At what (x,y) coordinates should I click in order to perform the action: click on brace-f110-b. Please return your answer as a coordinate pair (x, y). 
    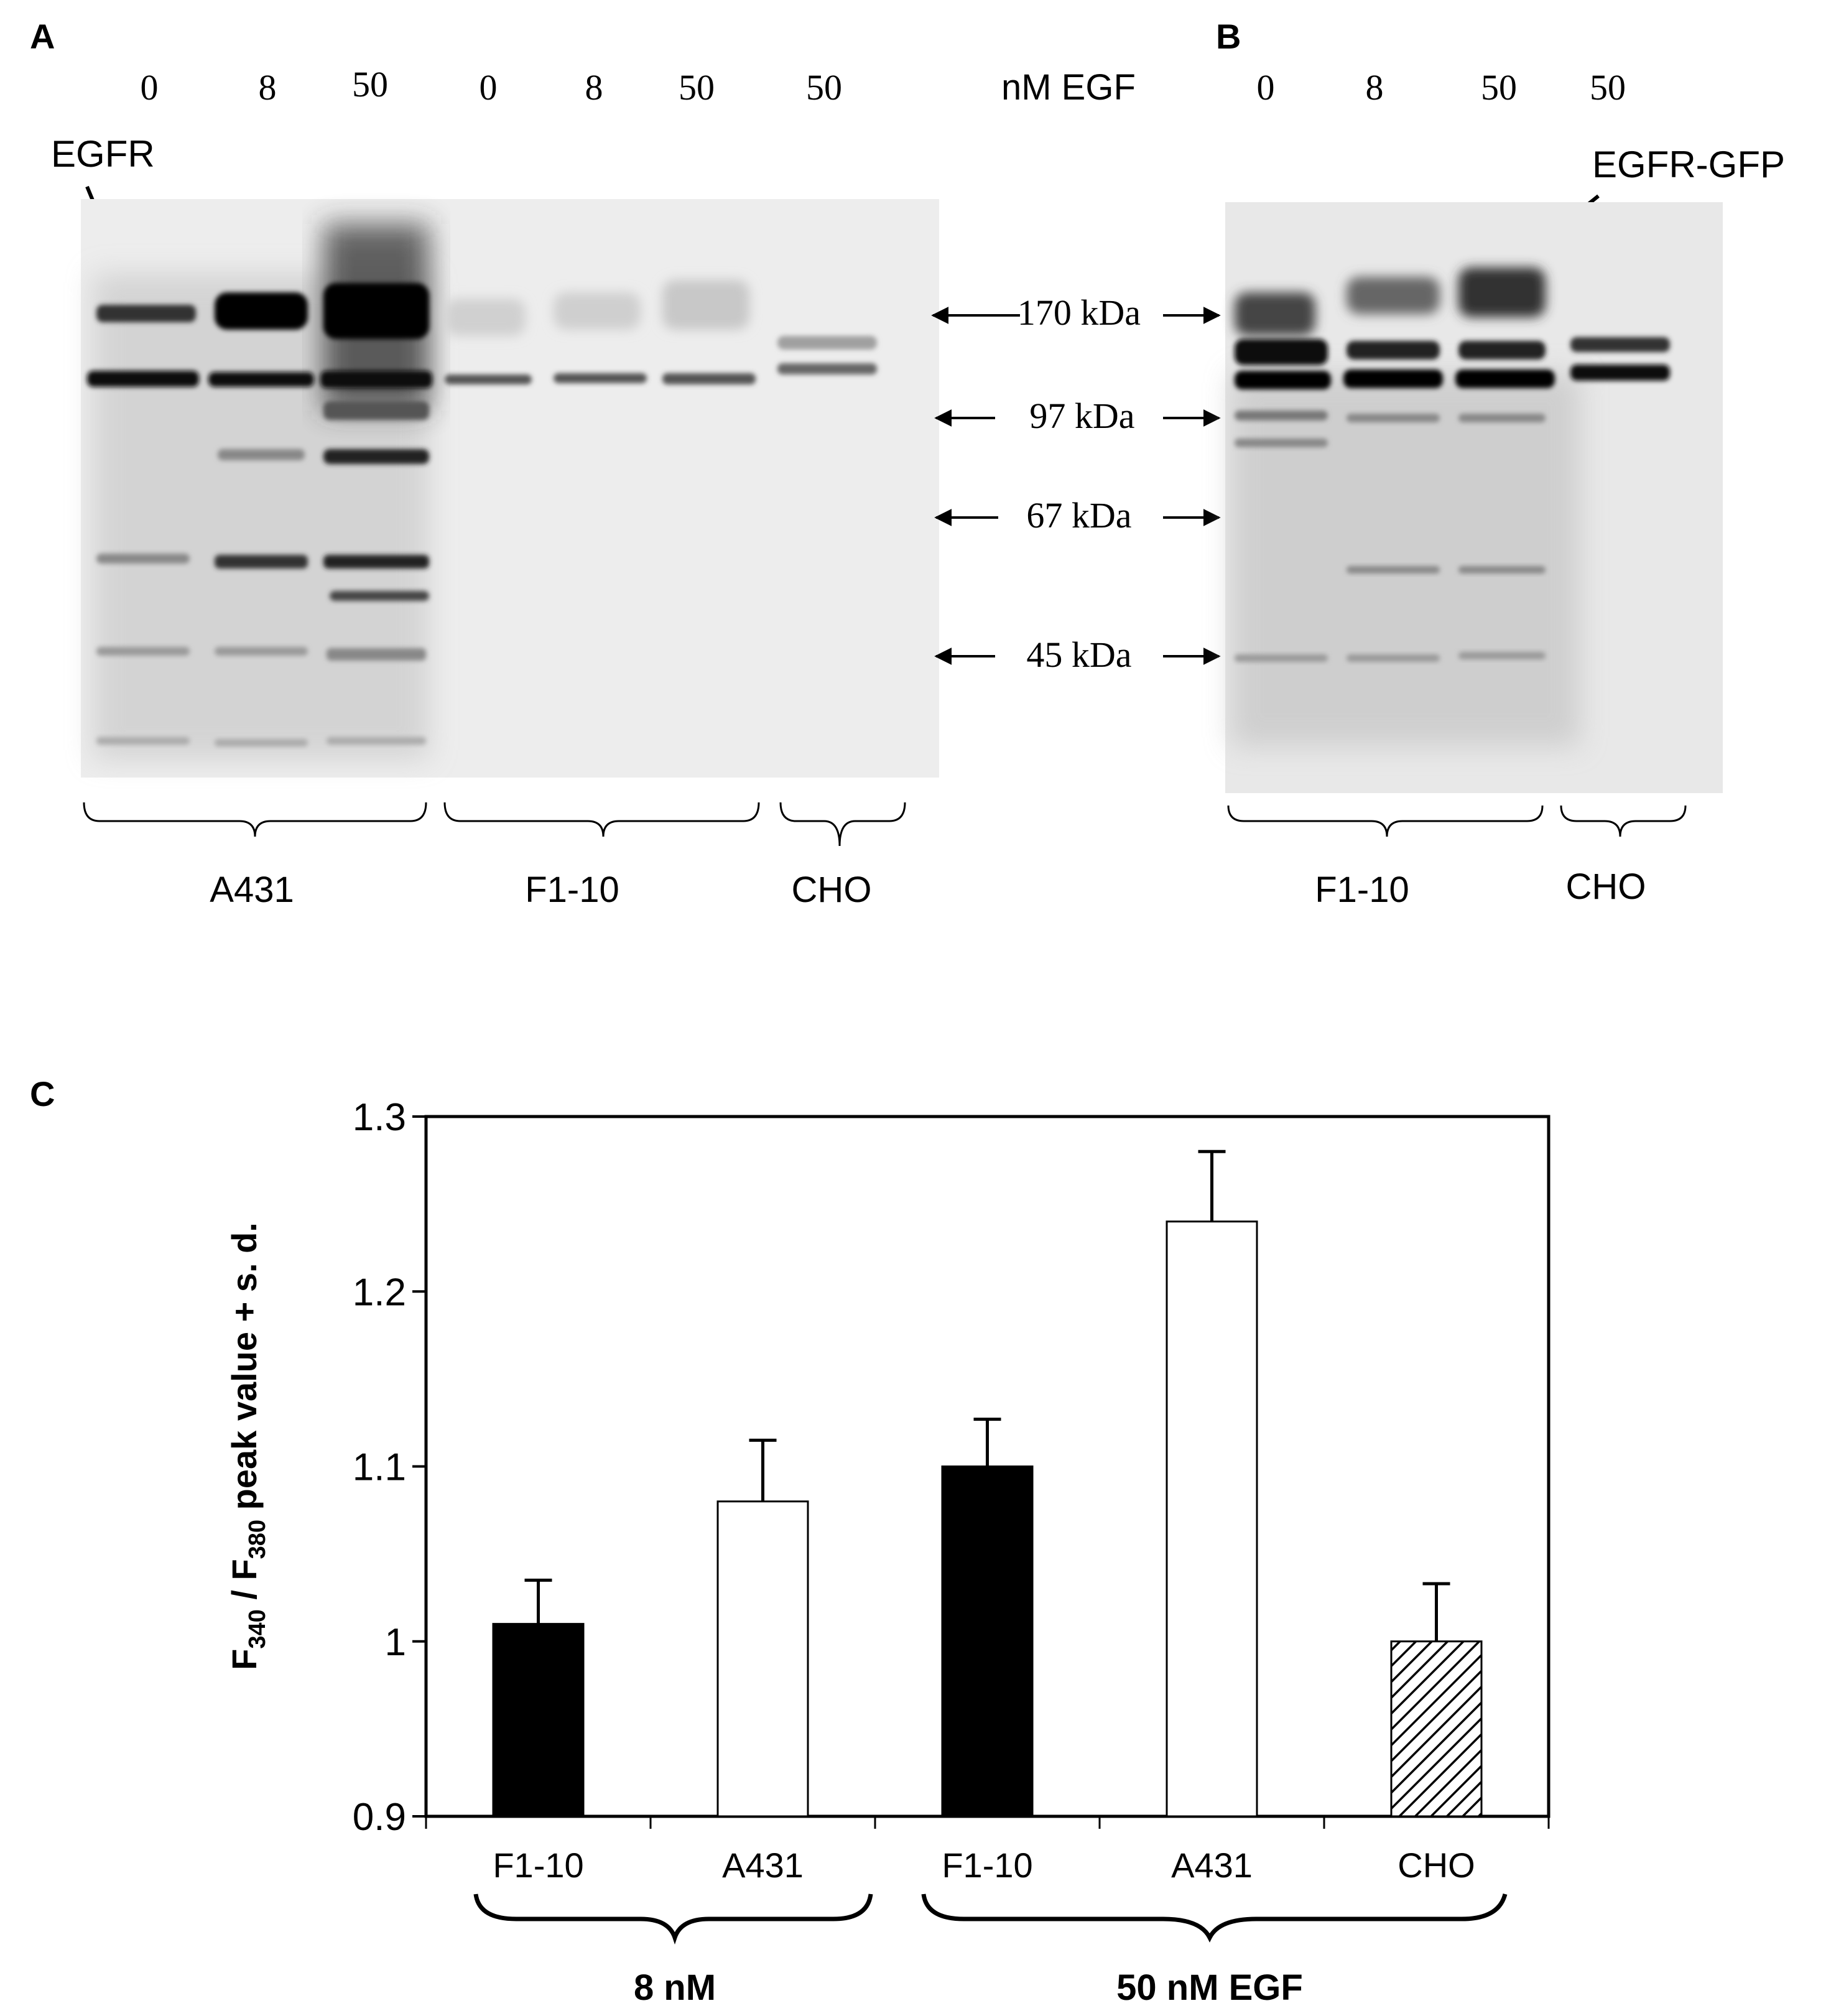
    Looking at the image, I should click on (1385, 821).